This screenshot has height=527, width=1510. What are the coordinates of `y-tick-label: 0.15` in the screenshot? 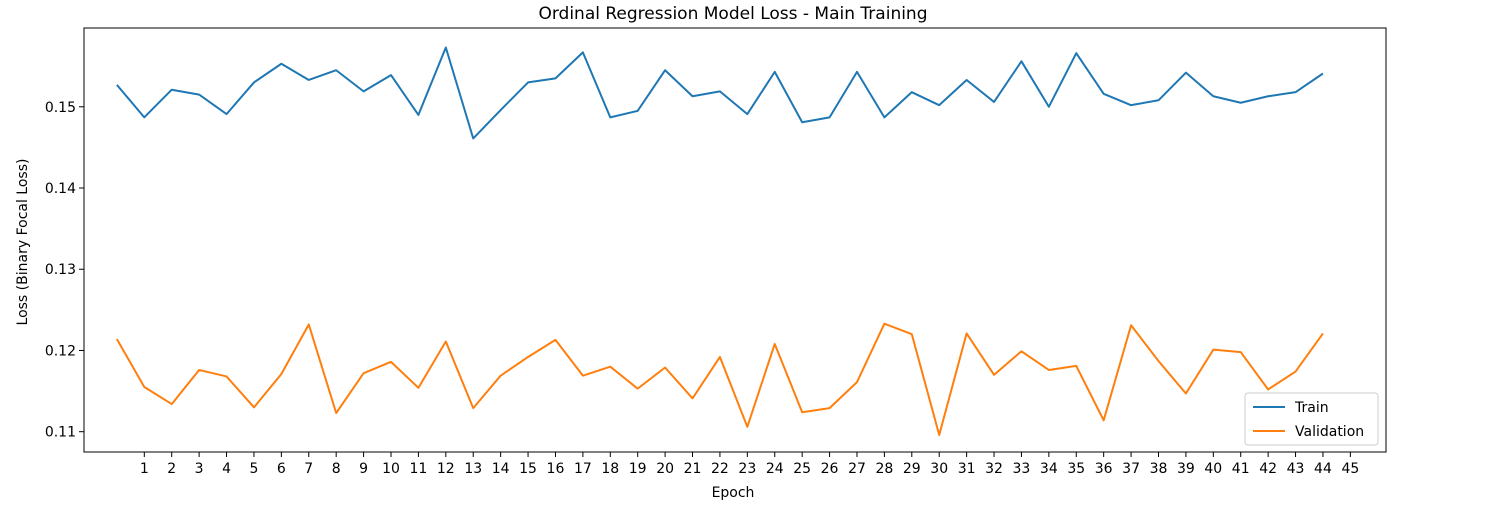 It's located at (60, 108).